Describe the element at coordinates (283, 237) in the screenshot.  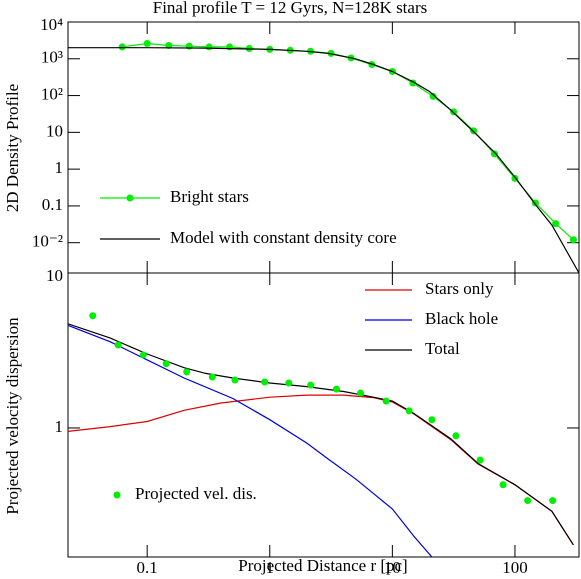
I see `legend-label: Model with constant density core` at that location.